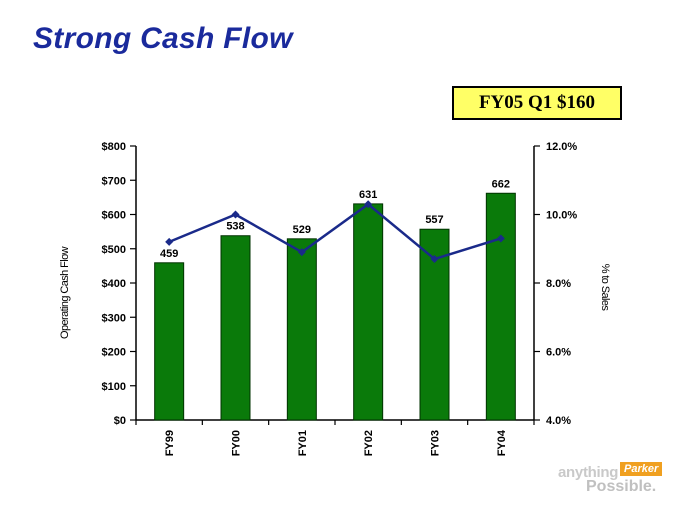  I want to click on y-tick-label-left: $700, so click(114, 181).